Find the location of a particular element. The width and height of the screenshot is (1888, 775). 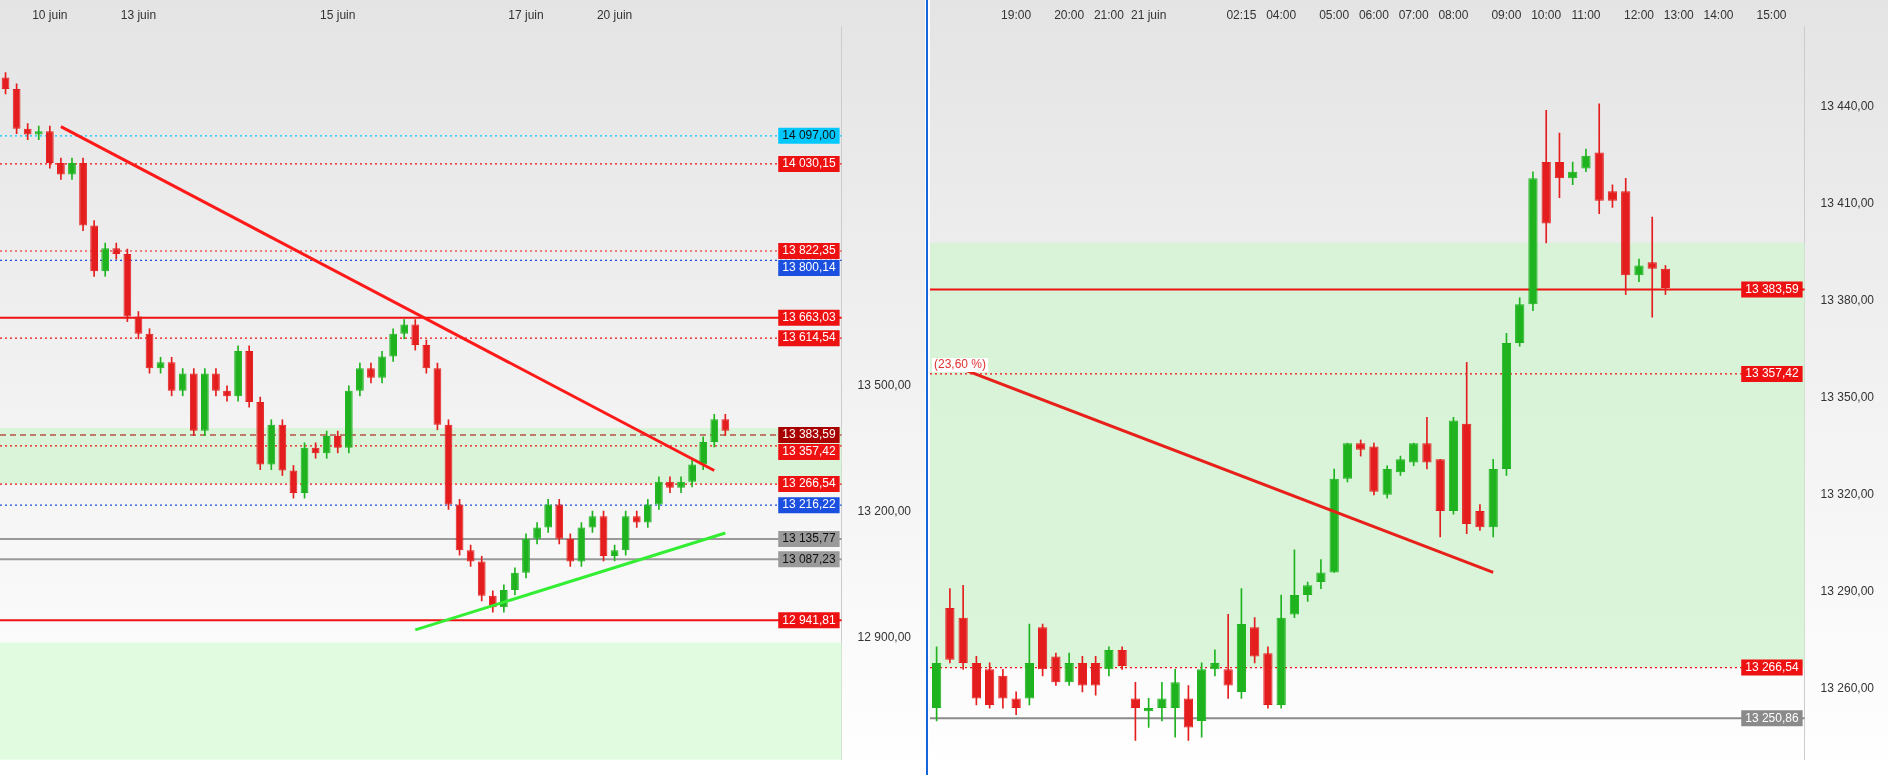

x-tick-label: 02:15 is located at coordinates (1241, 14).